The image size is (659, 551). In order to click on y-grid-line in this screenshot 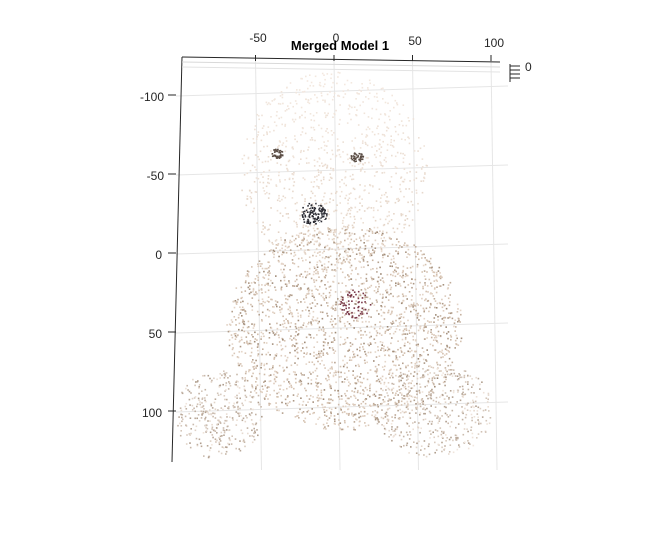, I will do `click(342, 91)`.